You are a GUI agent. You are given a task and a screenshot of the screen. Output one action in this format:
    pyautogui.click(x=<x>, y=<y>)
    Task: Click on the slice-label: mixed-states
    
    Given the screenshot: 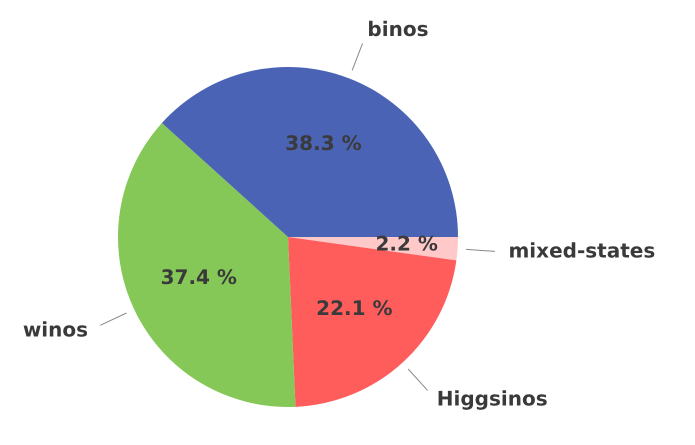 What is the action you would take?
    pyautogui.click(x=582, y=250)
    